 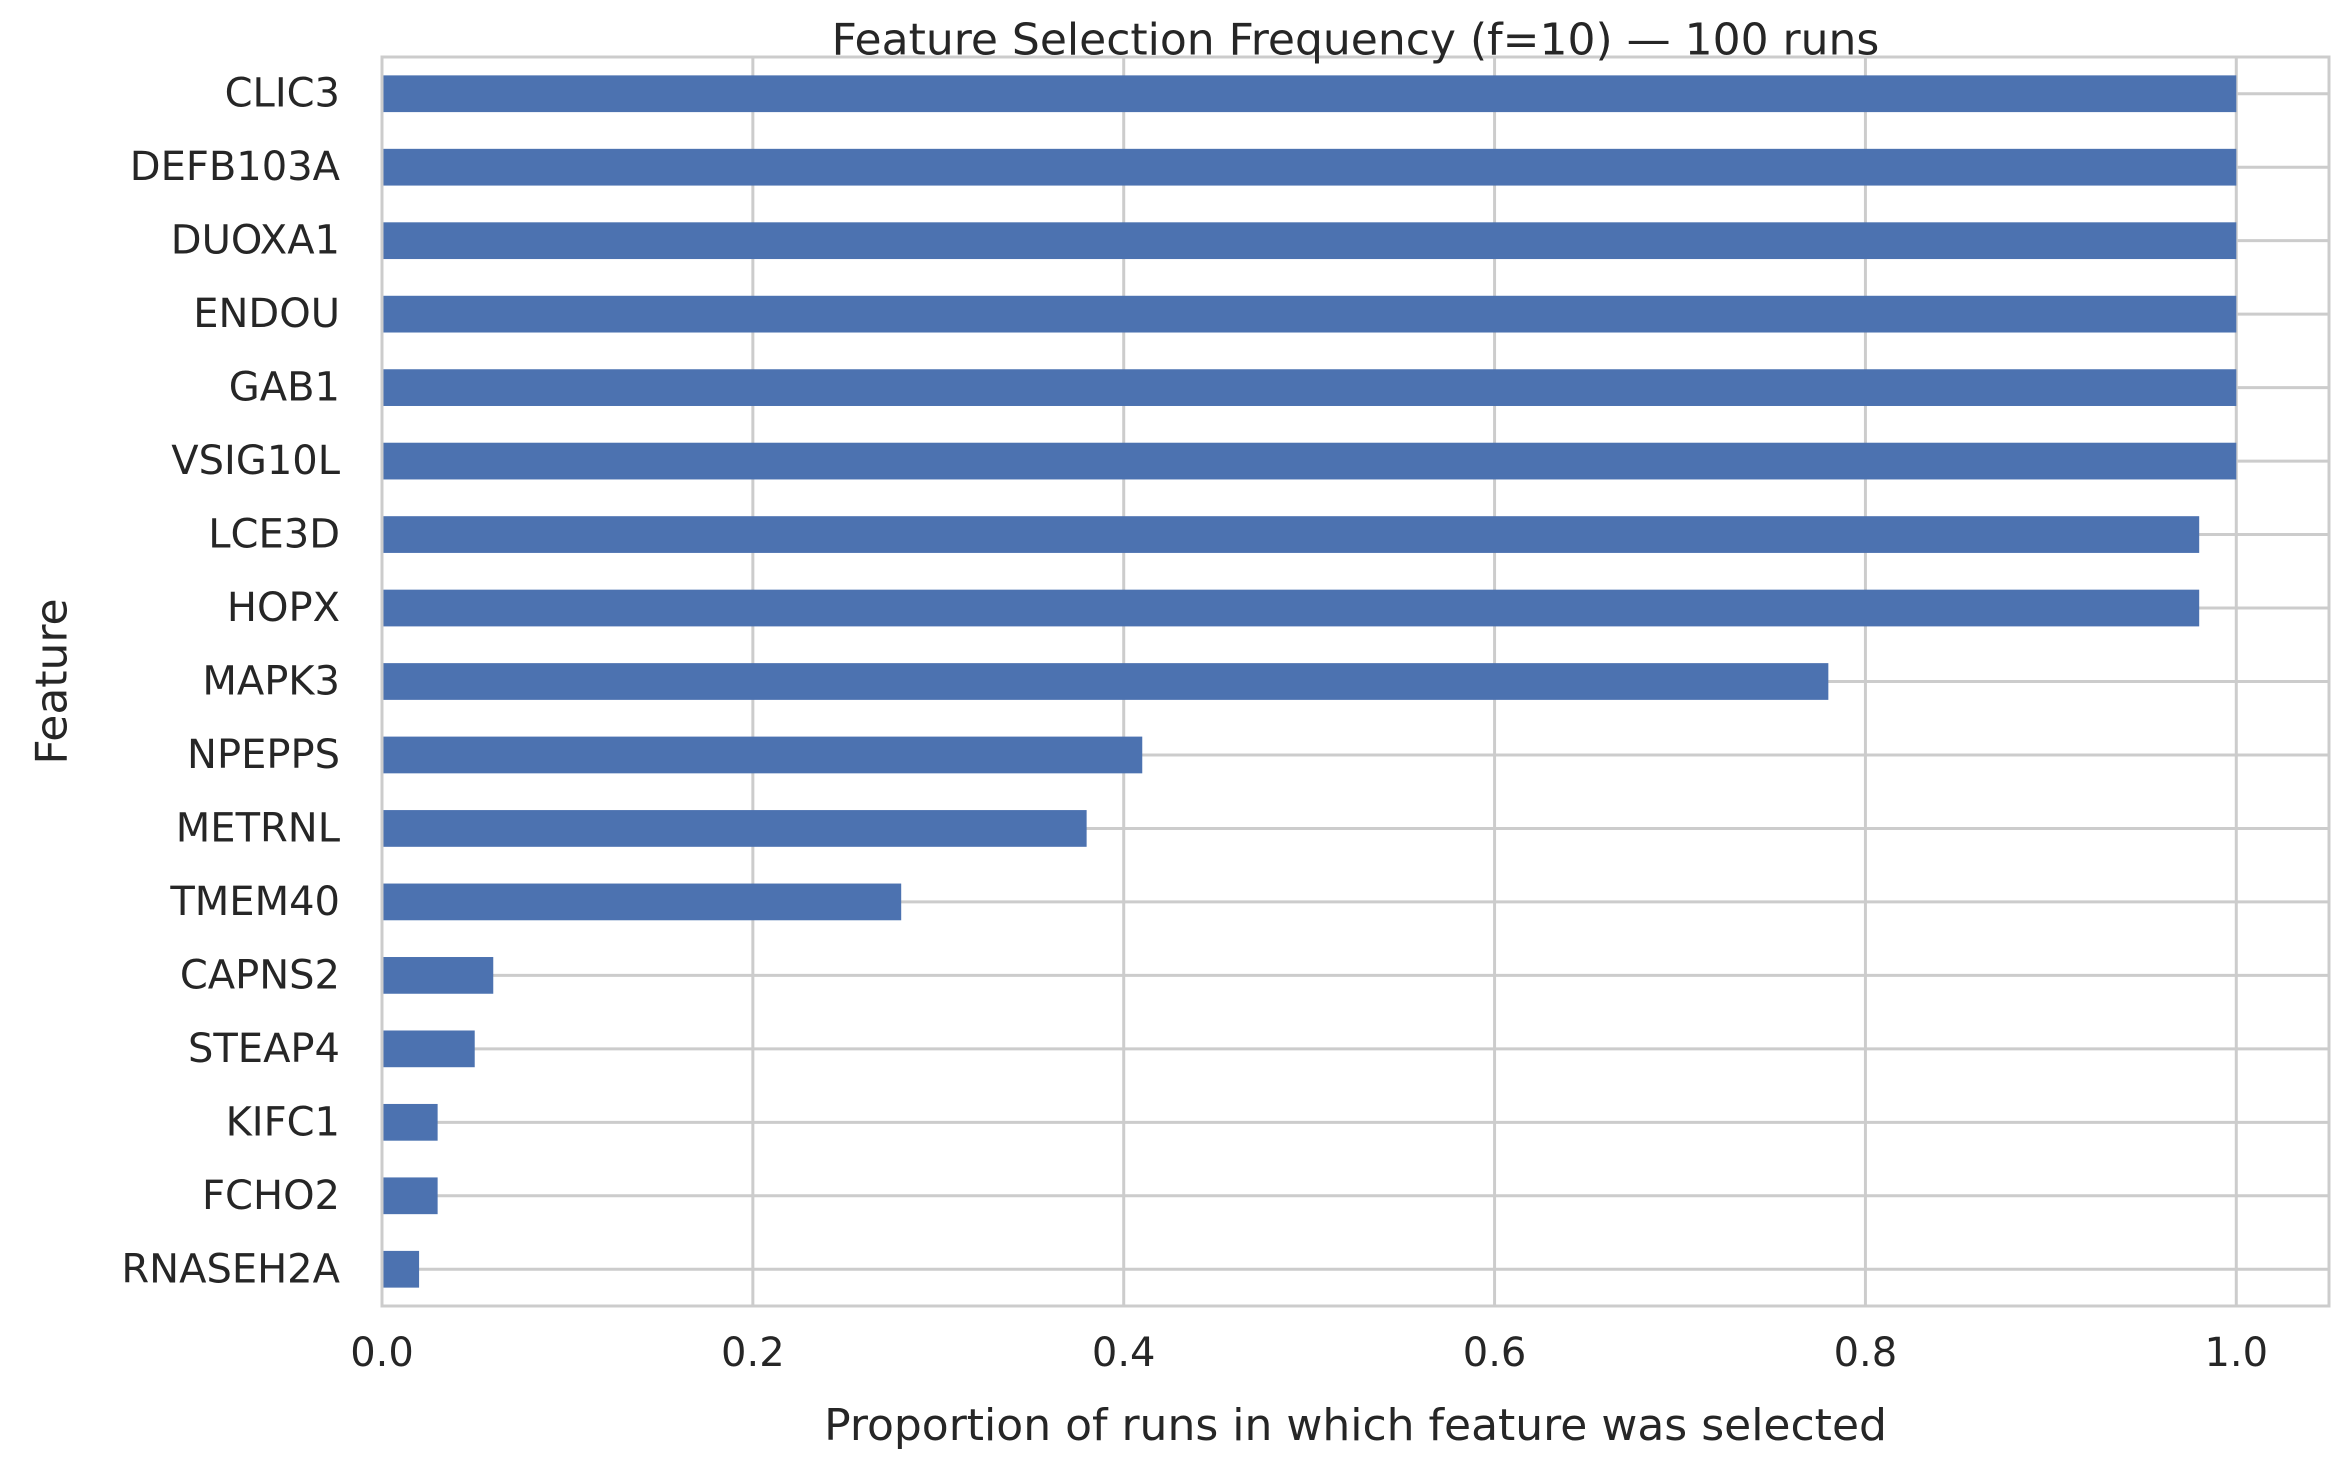 I want to click on x-tick-label: 0.0, so click(x=382, y=1353).